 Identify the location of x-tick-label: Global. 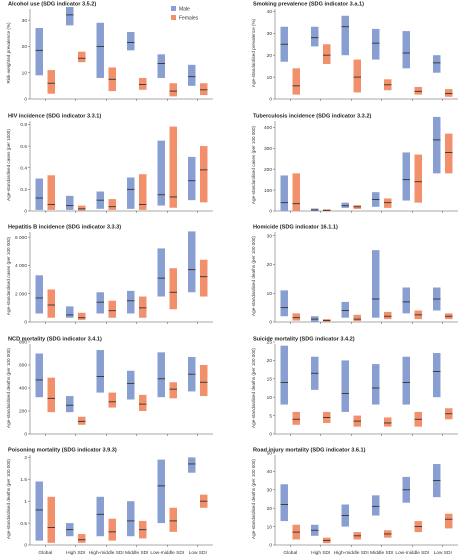
(290, 553).